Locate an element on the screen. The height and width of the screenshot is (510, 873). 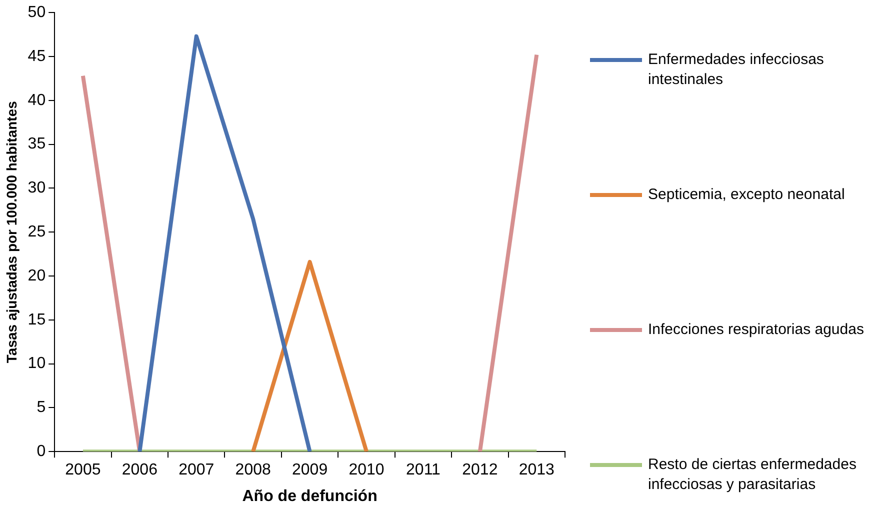
legend-label: Enfermedades infecciosas intestinales is located at coordinates (736, 70).